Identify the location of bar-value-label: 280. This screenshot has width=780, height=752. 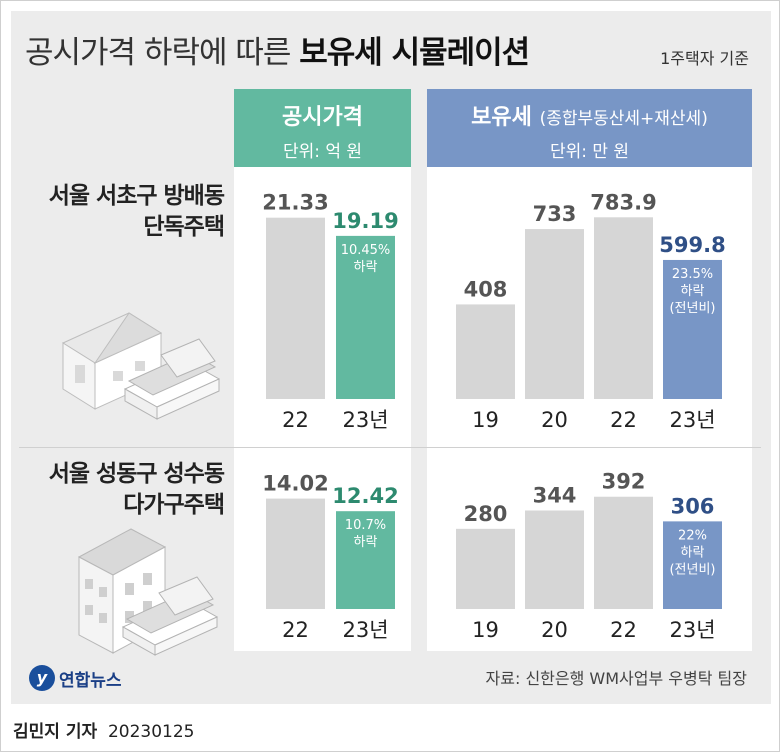
(486, 514).